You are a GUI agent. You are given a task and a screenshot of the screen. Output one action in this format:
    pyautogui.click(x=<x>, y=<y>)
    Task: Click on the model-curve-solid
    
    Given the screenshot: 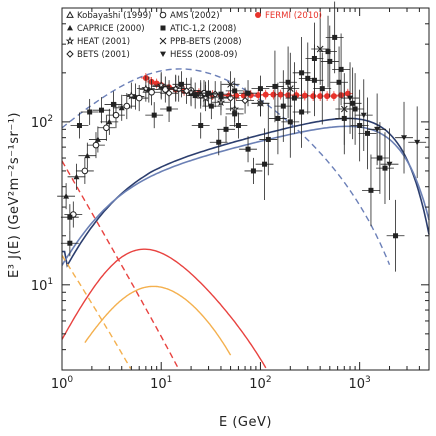 What is the action you would take?
    pyautogui.click(x=164, y=308)
    